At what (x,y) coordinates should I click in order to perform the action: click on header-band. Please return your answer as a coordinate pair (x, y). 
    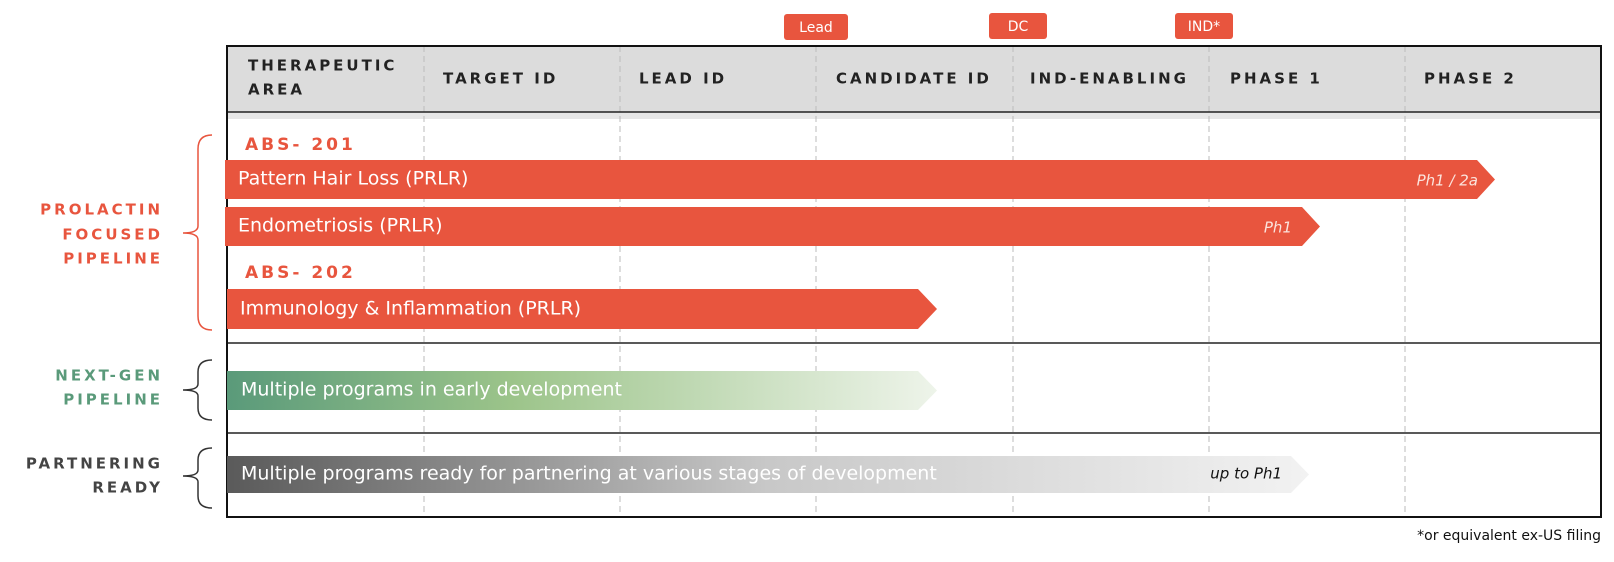
    Looking at the image, I should click on (914, 115).